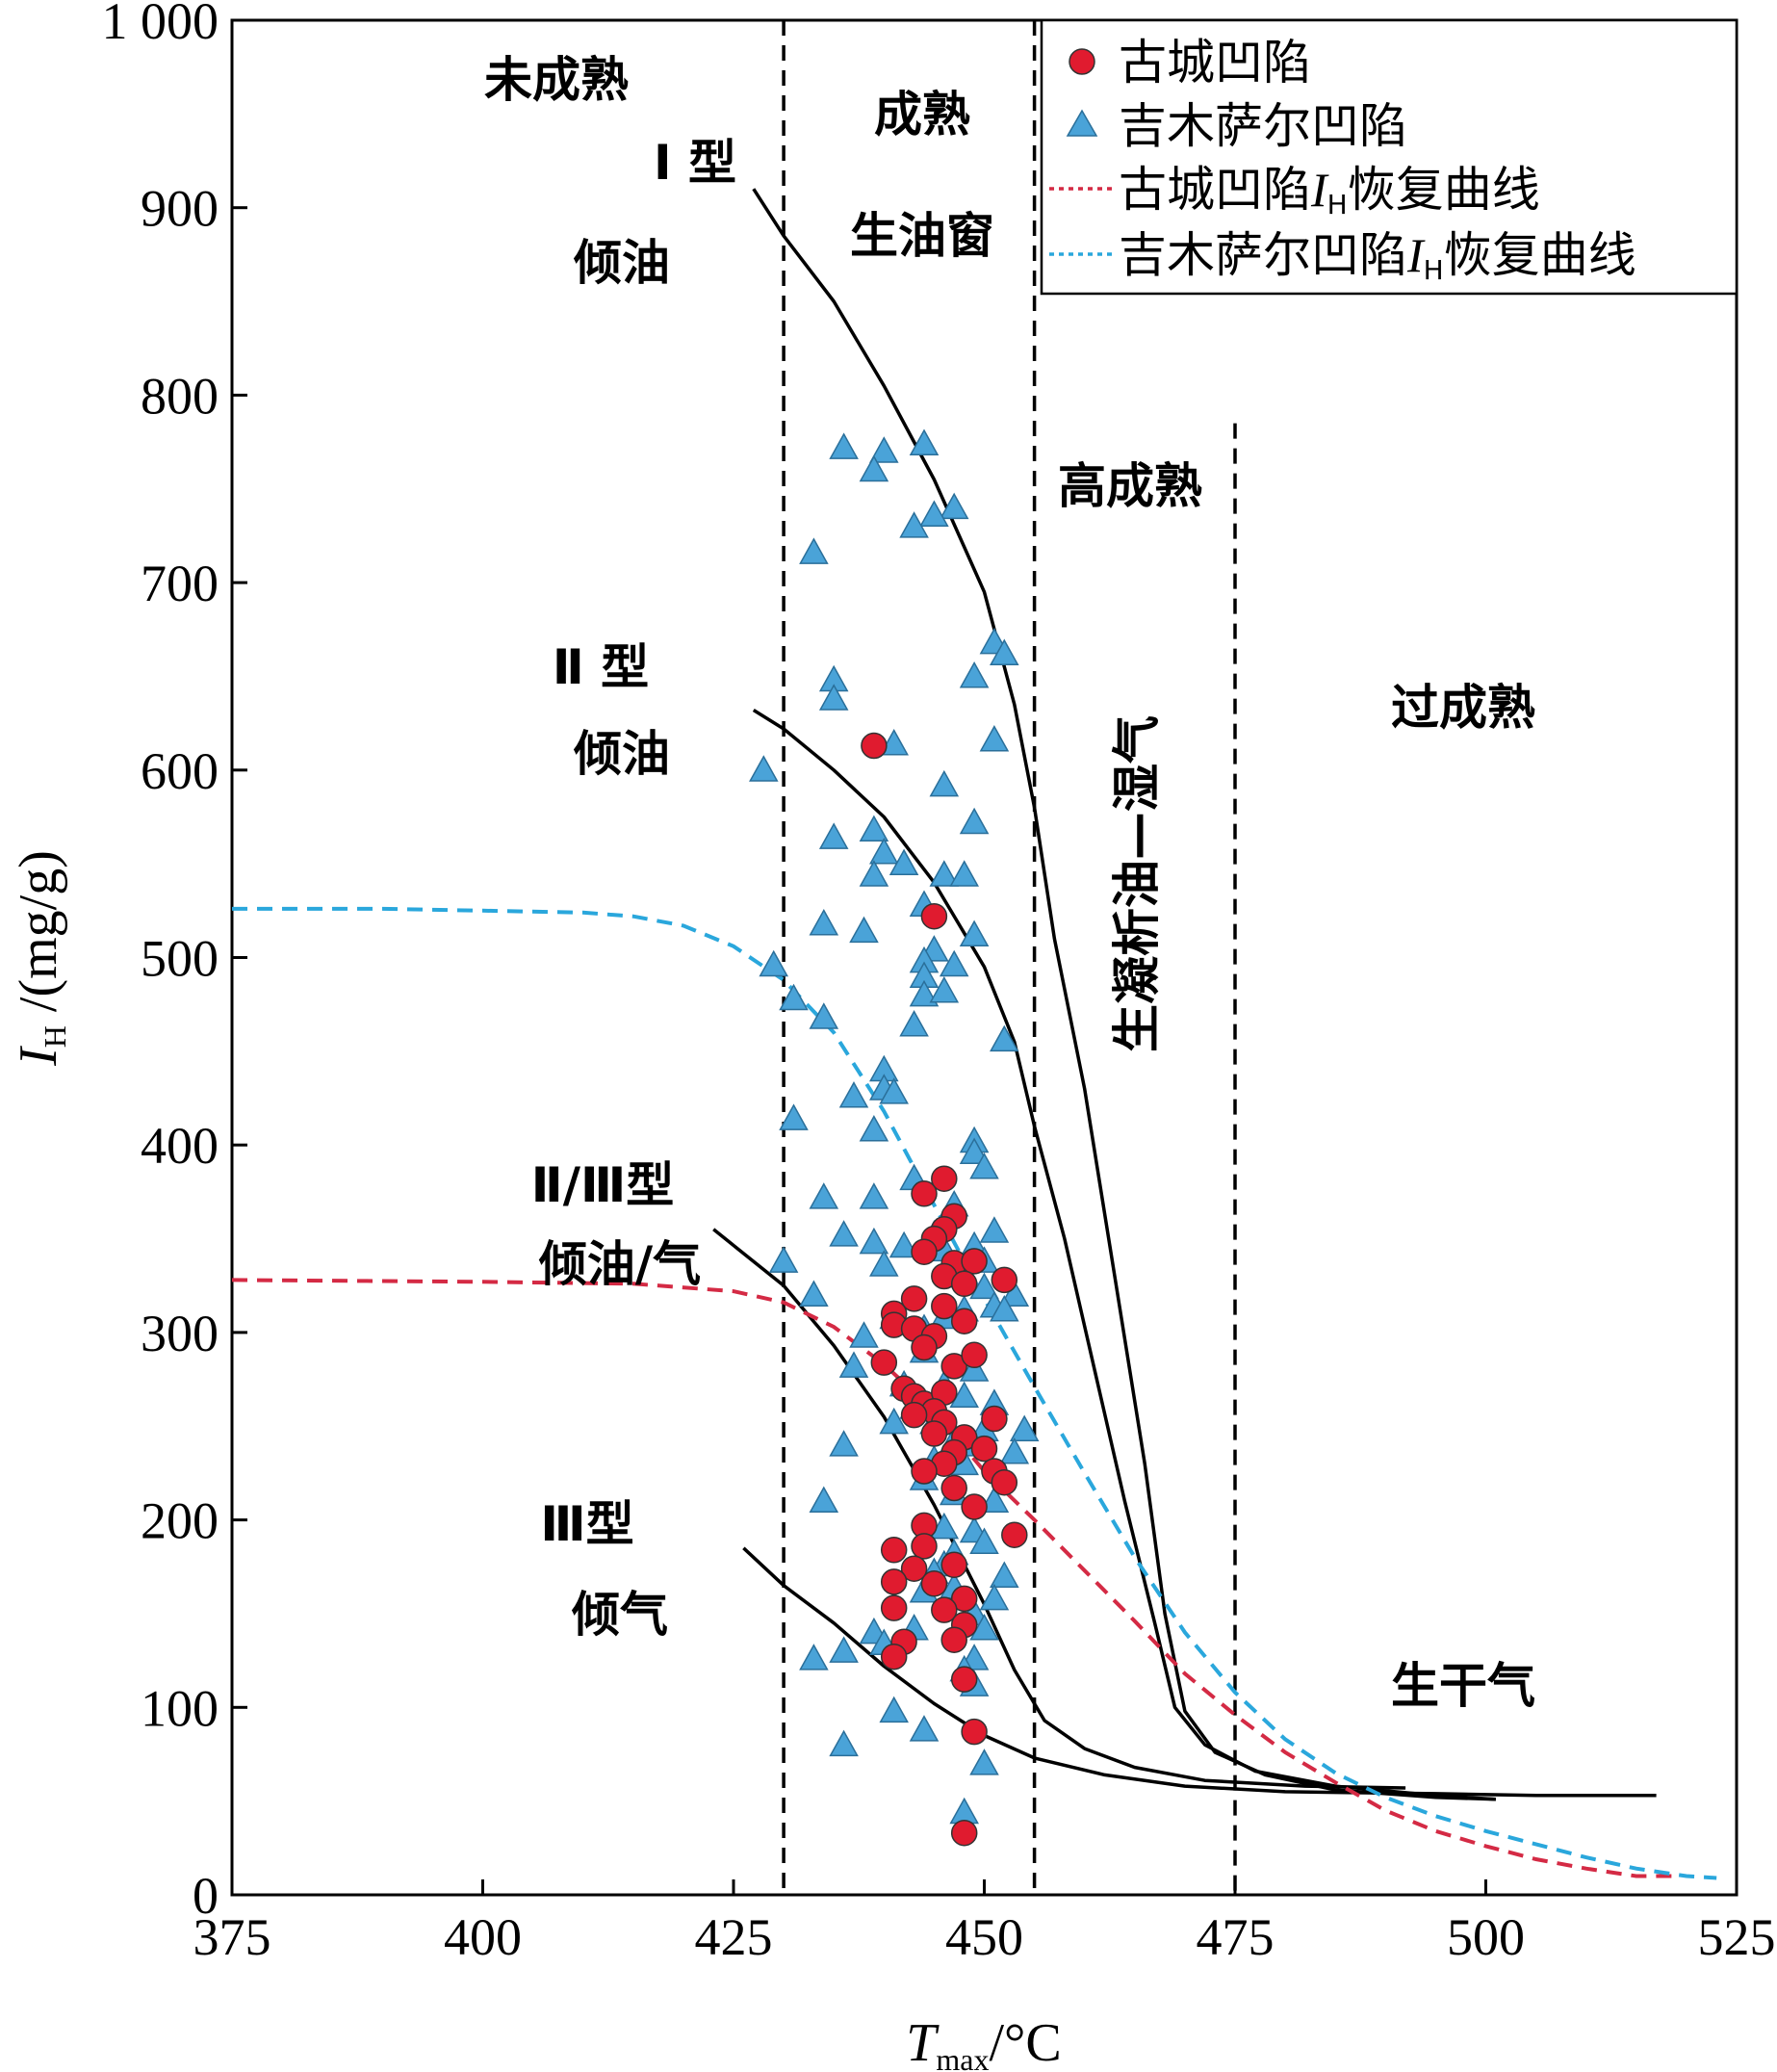 Image resolution: width=1777 pixels, height=2072 pixels. I want to click on y-axis-title: IH /(mg/g), so click(41, 958).